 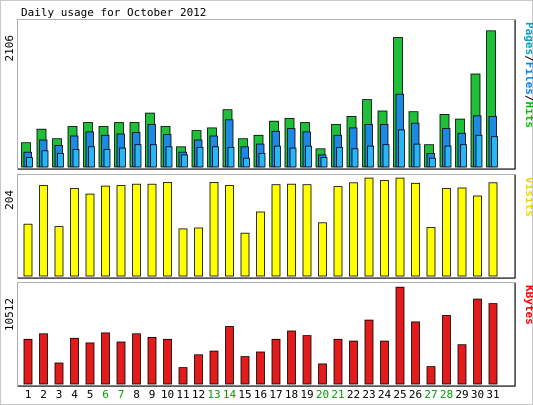 What do you see at coordinates (136, 394) in the screenshot?
I see `x-tick-label-day-8: 8` at bounding box center [136, 394].